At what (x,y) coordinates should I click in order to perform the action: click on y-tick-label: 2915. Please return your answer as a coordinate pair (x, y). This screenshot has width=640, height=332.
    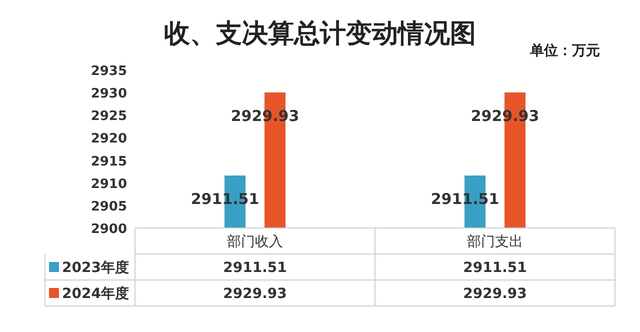
    Looking at the image, I should click on (108, 162).